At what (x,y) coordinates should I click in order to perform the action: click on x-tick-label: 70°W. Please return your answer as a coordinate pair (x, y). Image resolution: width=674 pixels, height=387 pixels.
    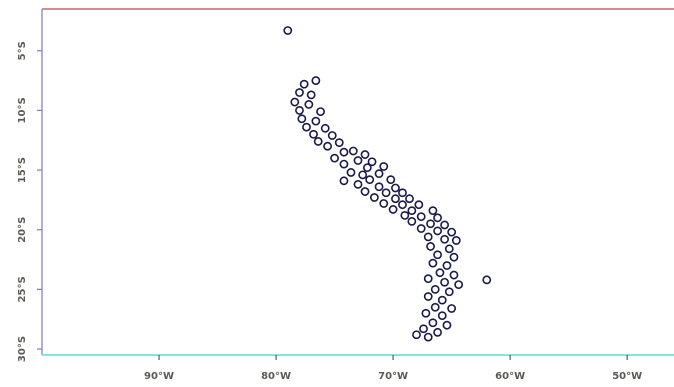
    Looking at the image, I should click on (393, 376).